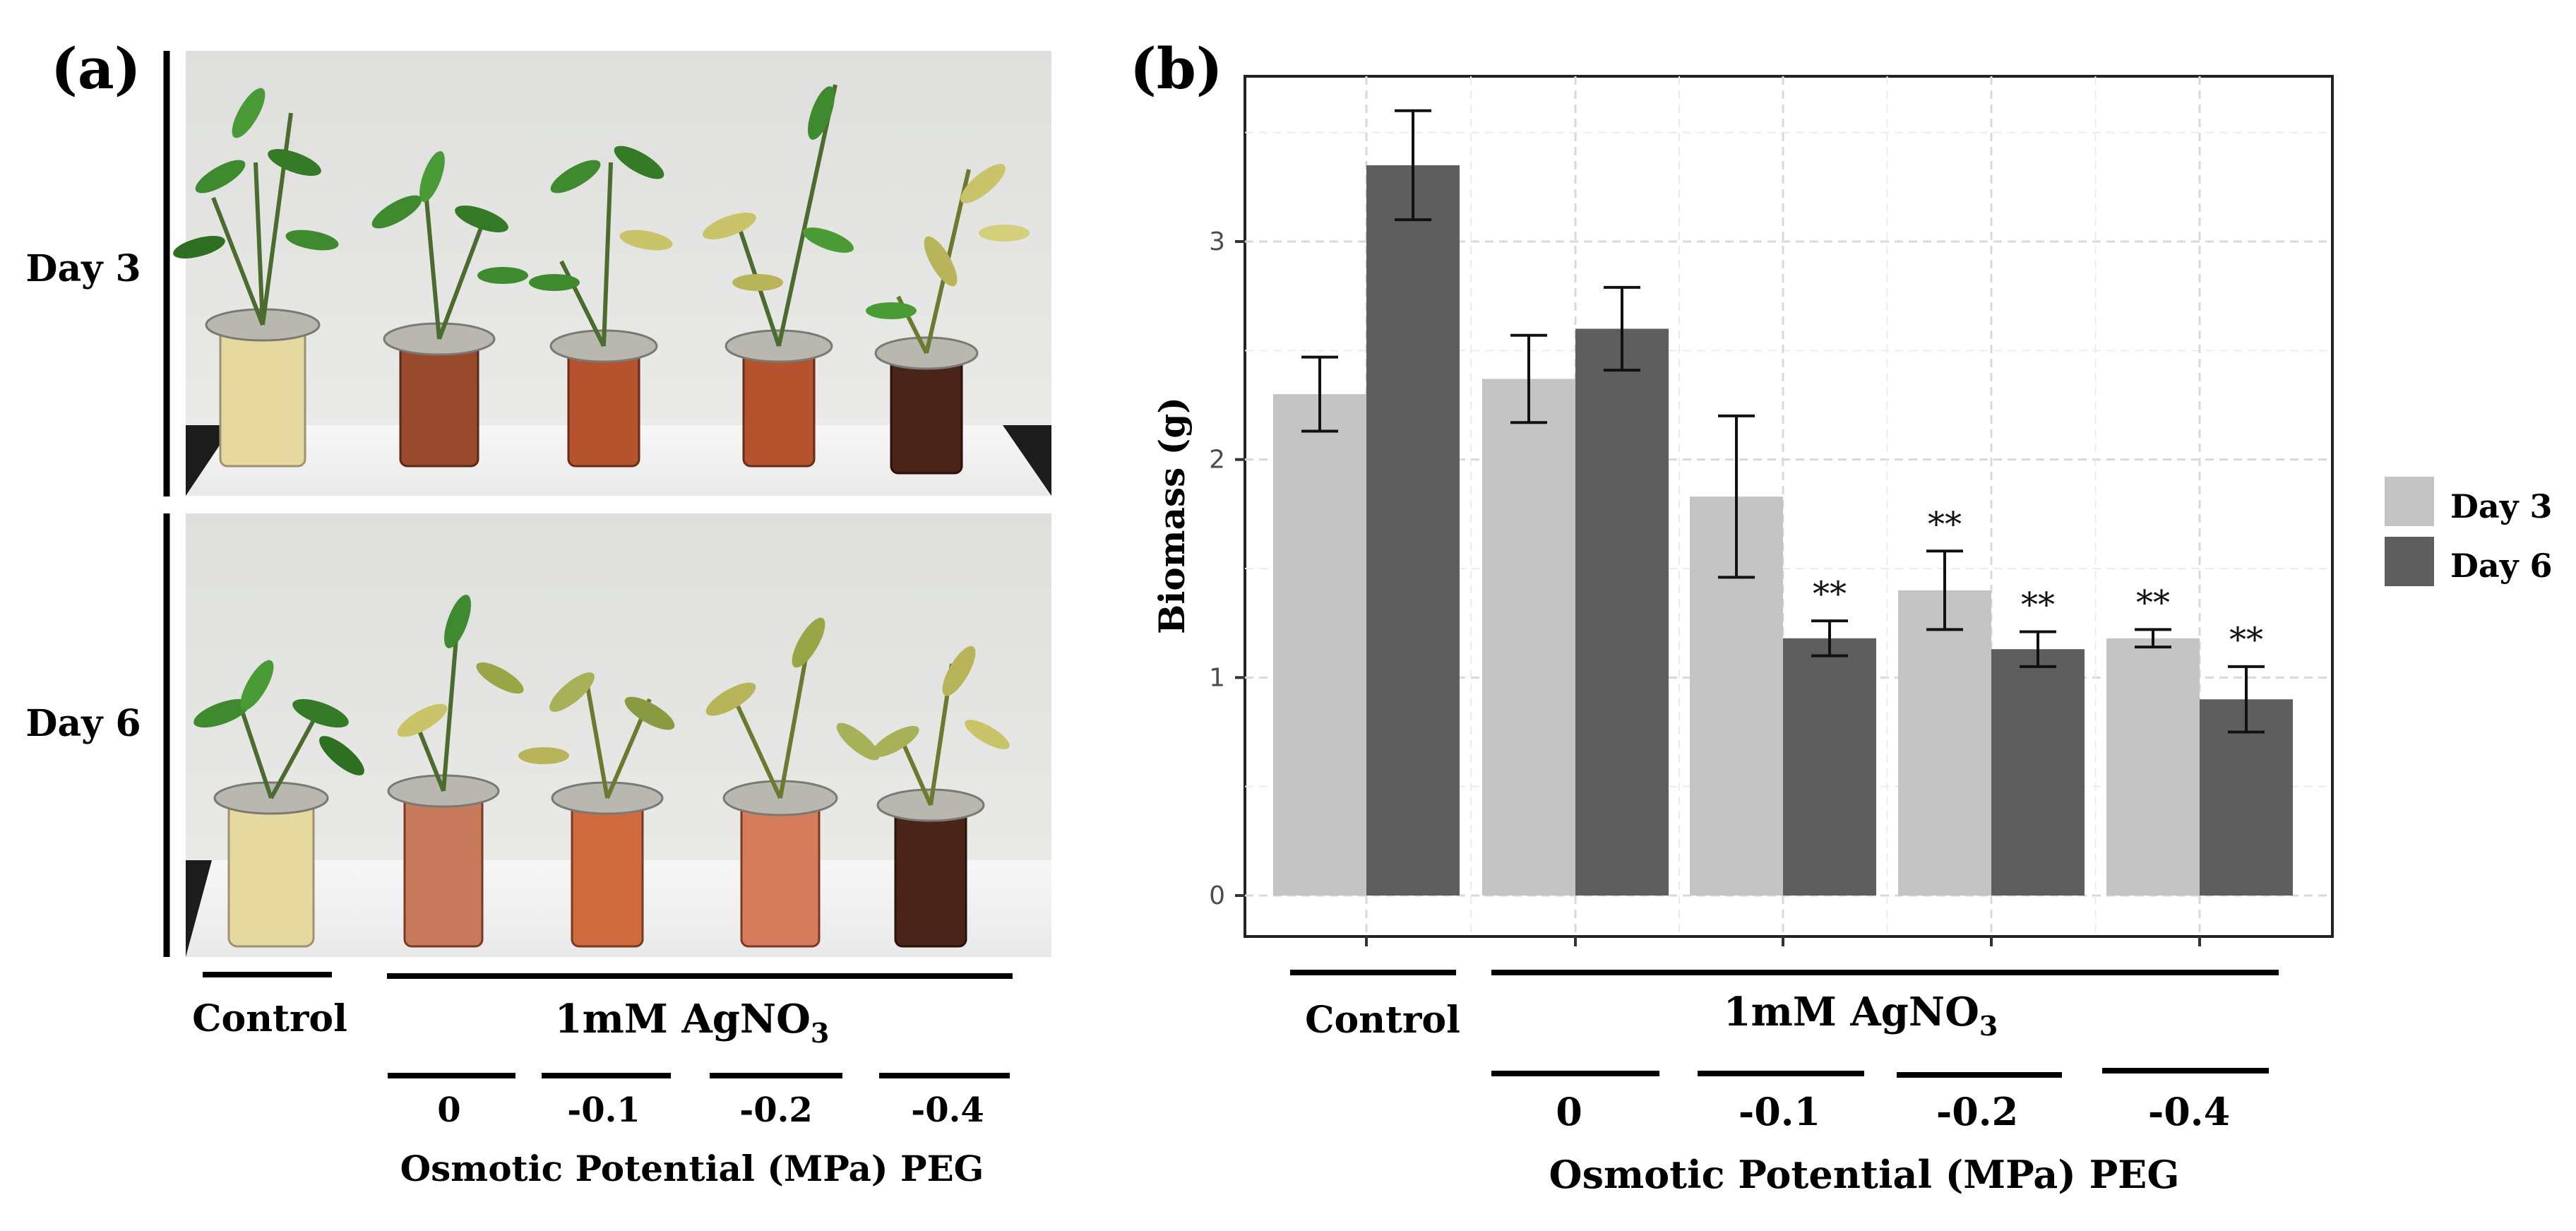 The width and height of the screenshot is (2576, 1231). I want to click on a-level-labels: 0 -0.1 -0.2 -0.4, so click(710, 1110).